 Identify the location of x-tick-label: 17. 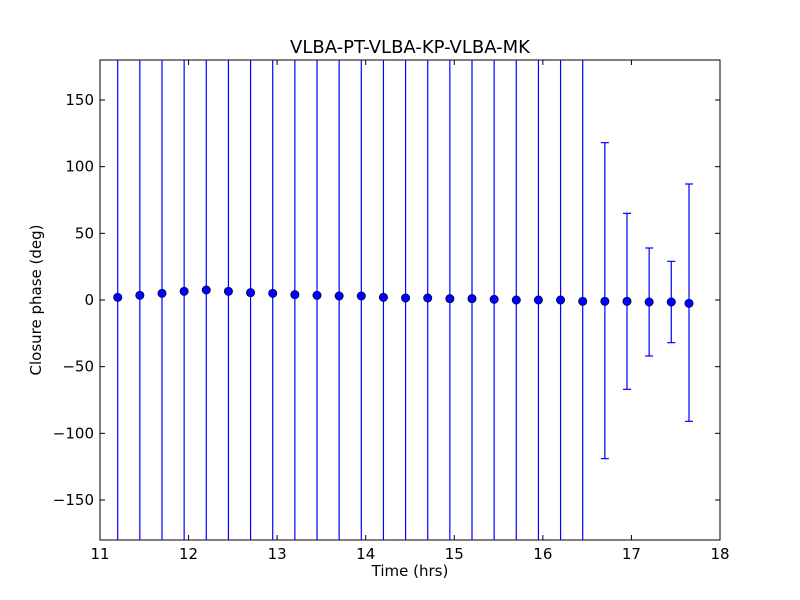
(631, 554).